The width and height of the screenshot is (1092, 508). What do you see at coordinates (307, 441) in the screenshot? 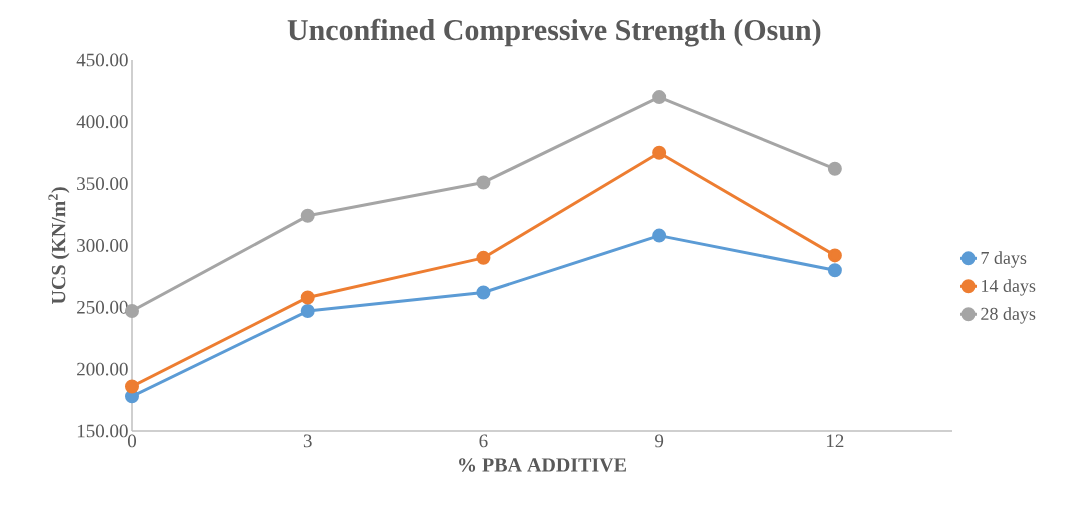
I see `x-tick-label: 3` at bounding box center [307, 441].